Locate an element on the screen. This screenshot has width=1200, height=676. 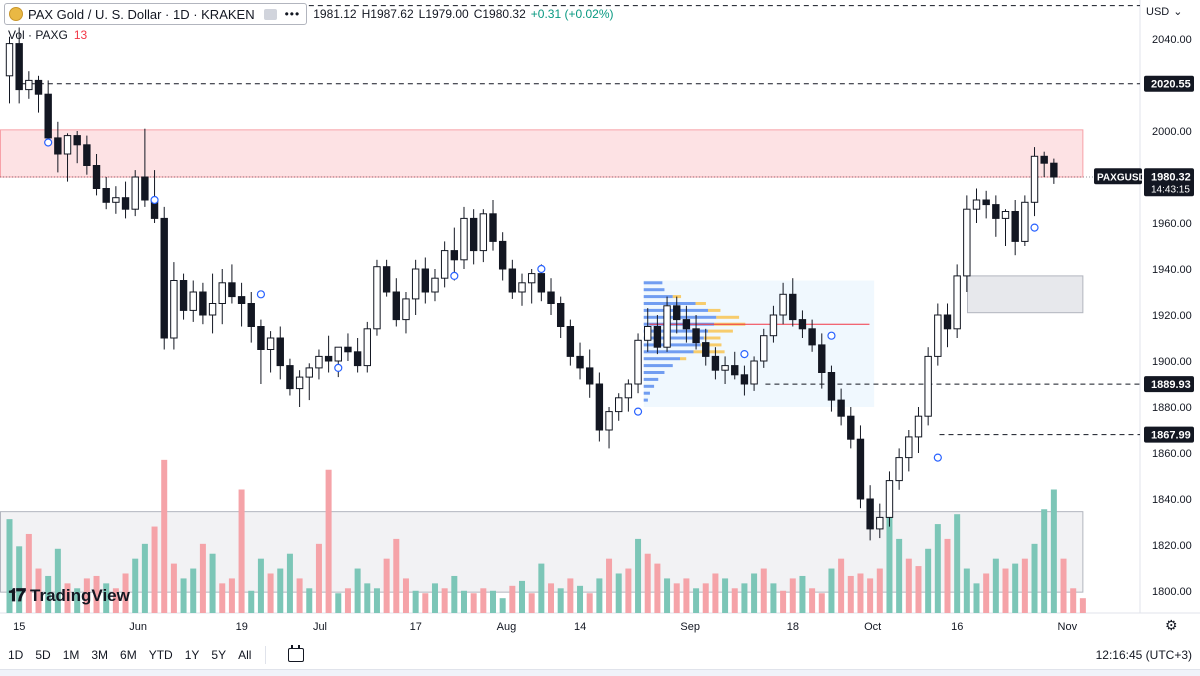
volume-legend: Vol · PAXG 13 is located at coordinates (47, 35).